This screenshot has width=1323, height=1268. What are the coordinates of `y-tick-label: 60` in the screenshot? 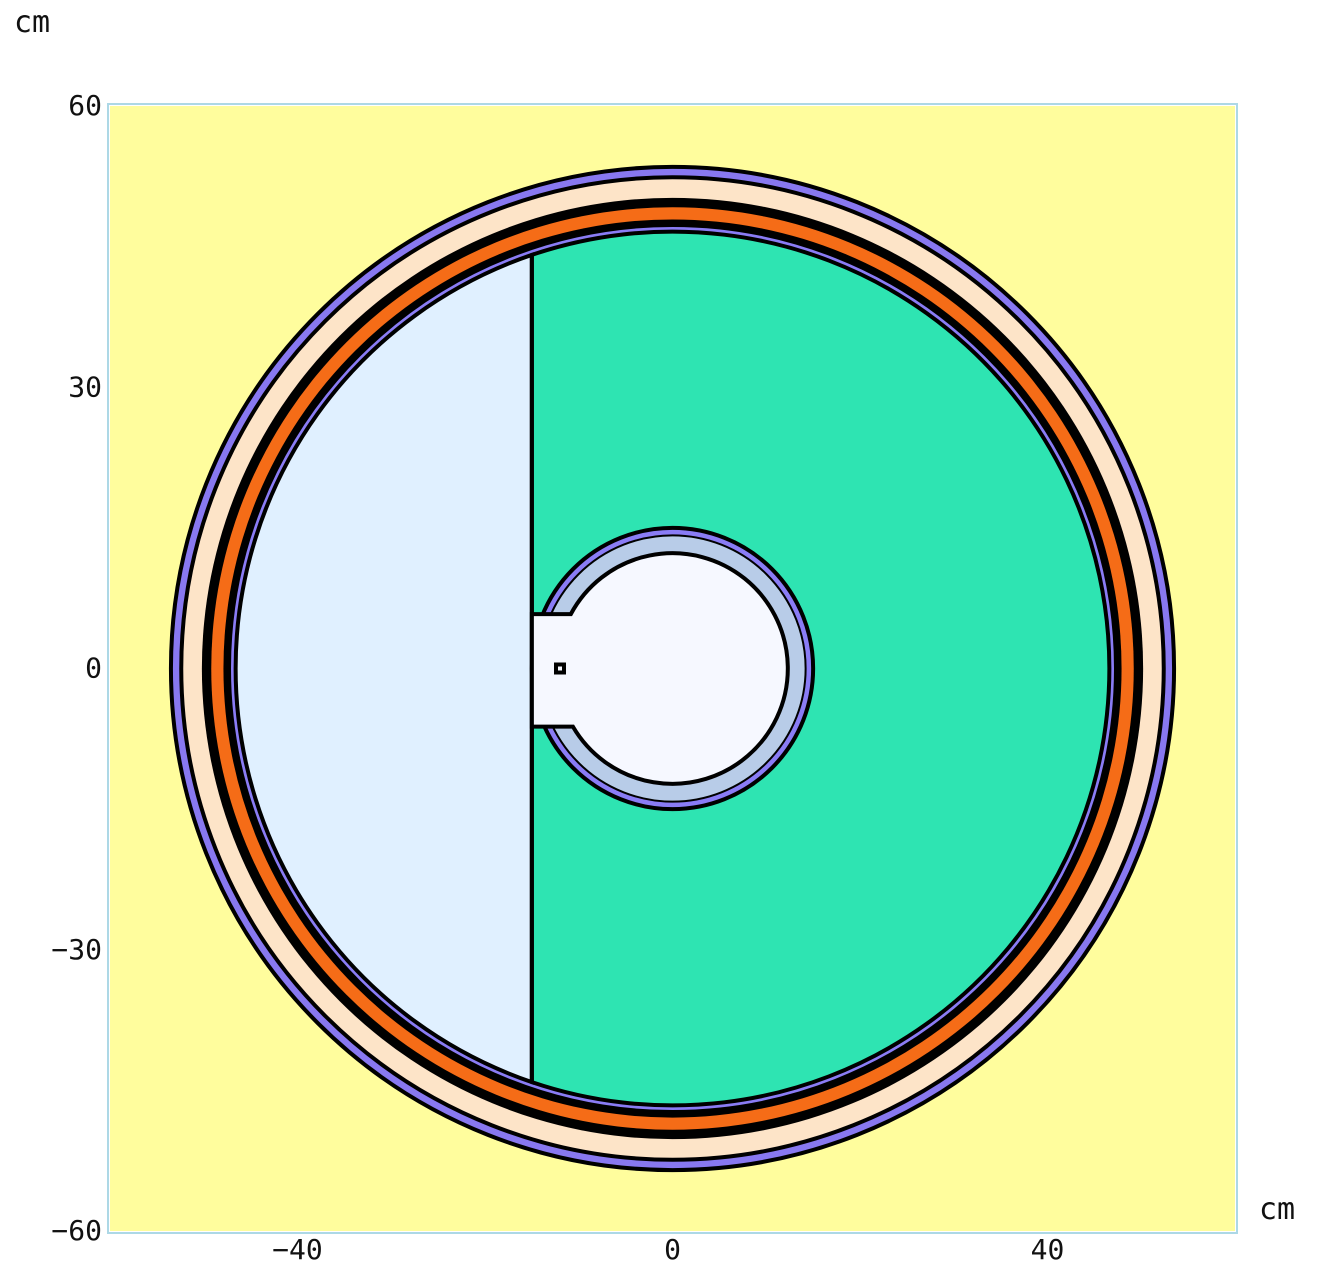 It's located at (85, 105).